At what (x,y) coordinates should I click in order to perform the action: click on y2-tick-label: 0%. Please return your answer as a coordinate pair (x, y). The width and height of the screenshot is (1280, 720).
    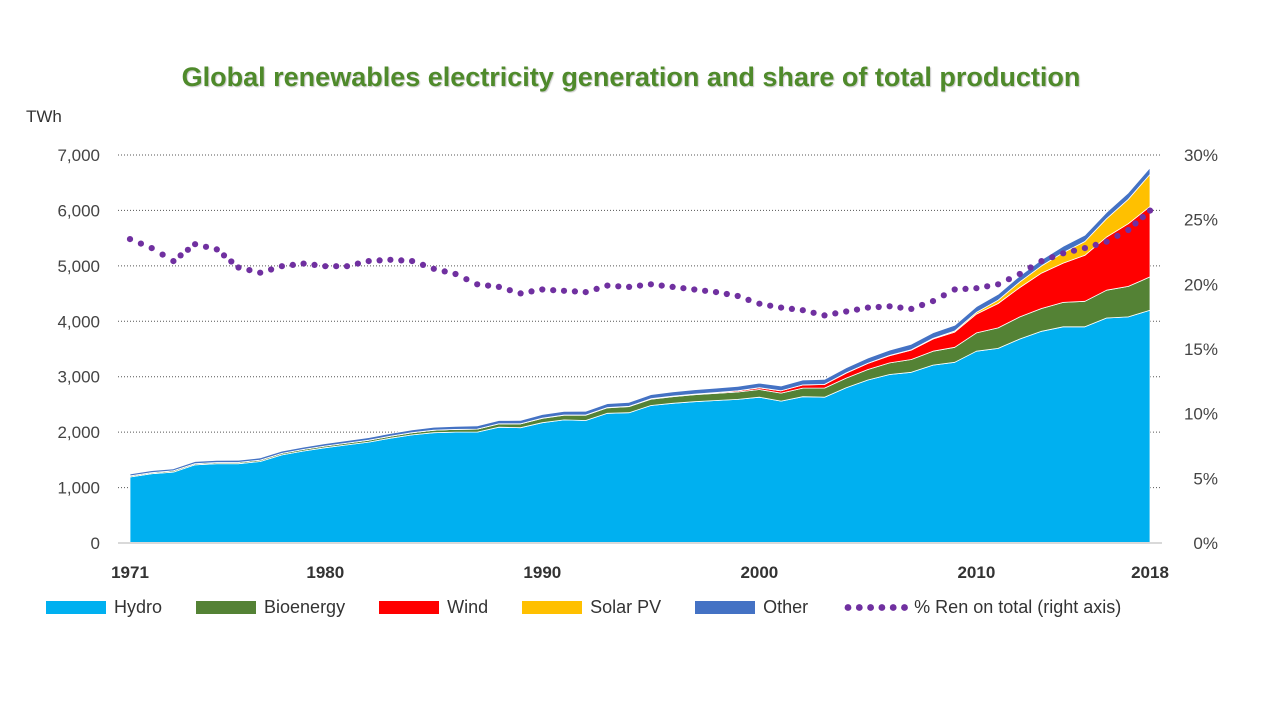
    Looking at the image, I should click on (1205, 543).